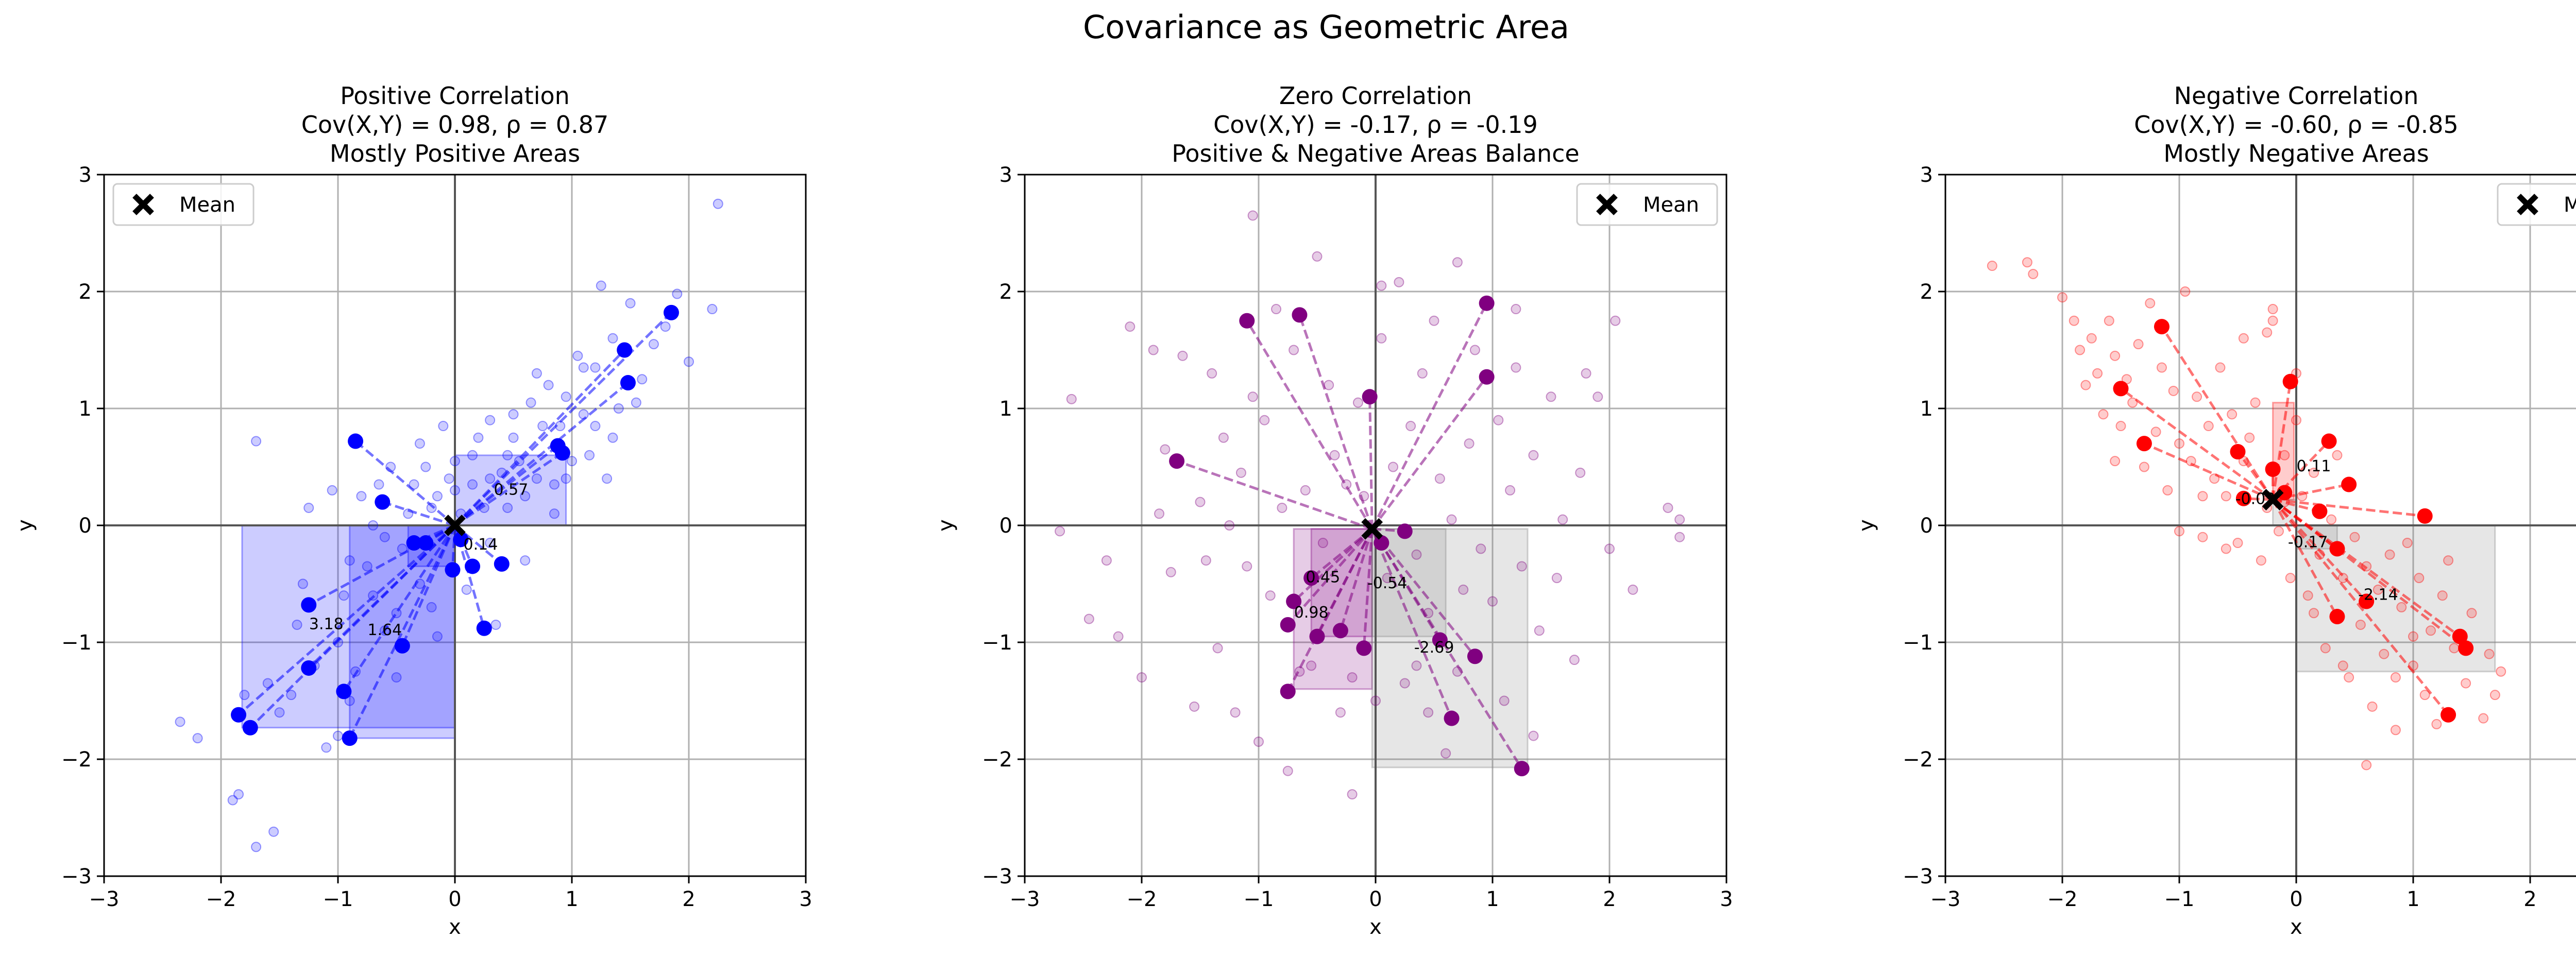 The width and height of the screenshot is (2576, 956). Describe the element at coordinates (2529, 899) in the screenshot. I see `x-tick-label: 2` at that location.